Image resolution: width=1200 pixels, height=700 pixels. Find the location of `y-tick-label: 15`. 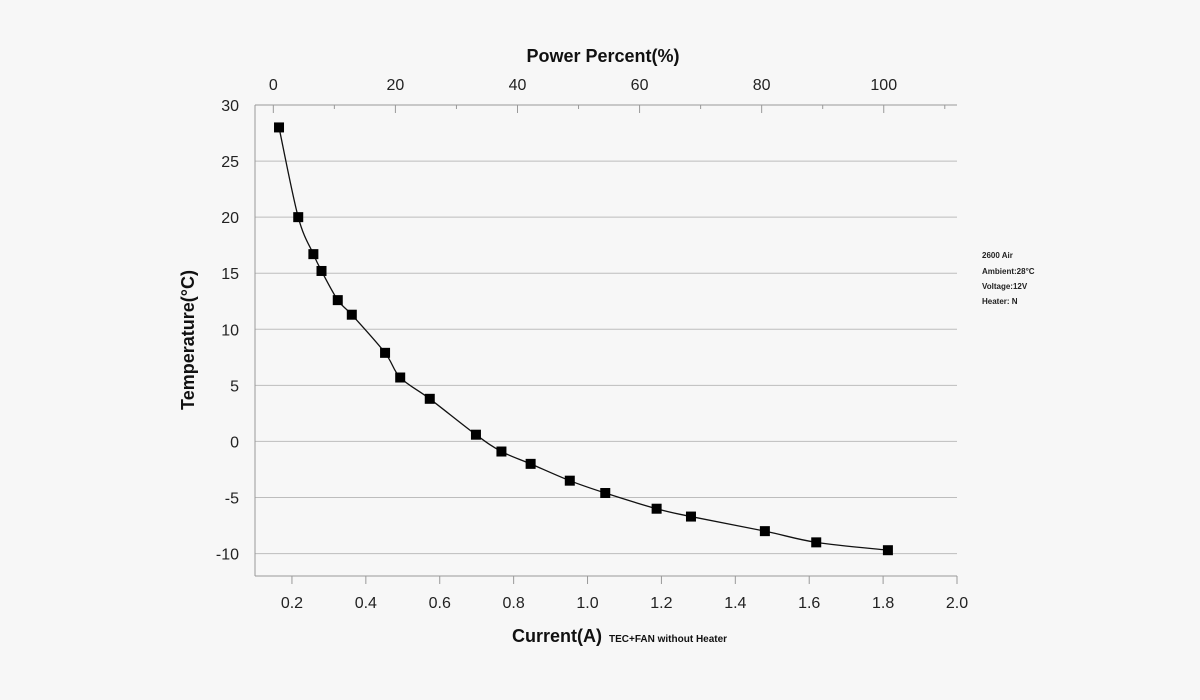

y-tick-label: 15 is located at coordinates (230, 274).